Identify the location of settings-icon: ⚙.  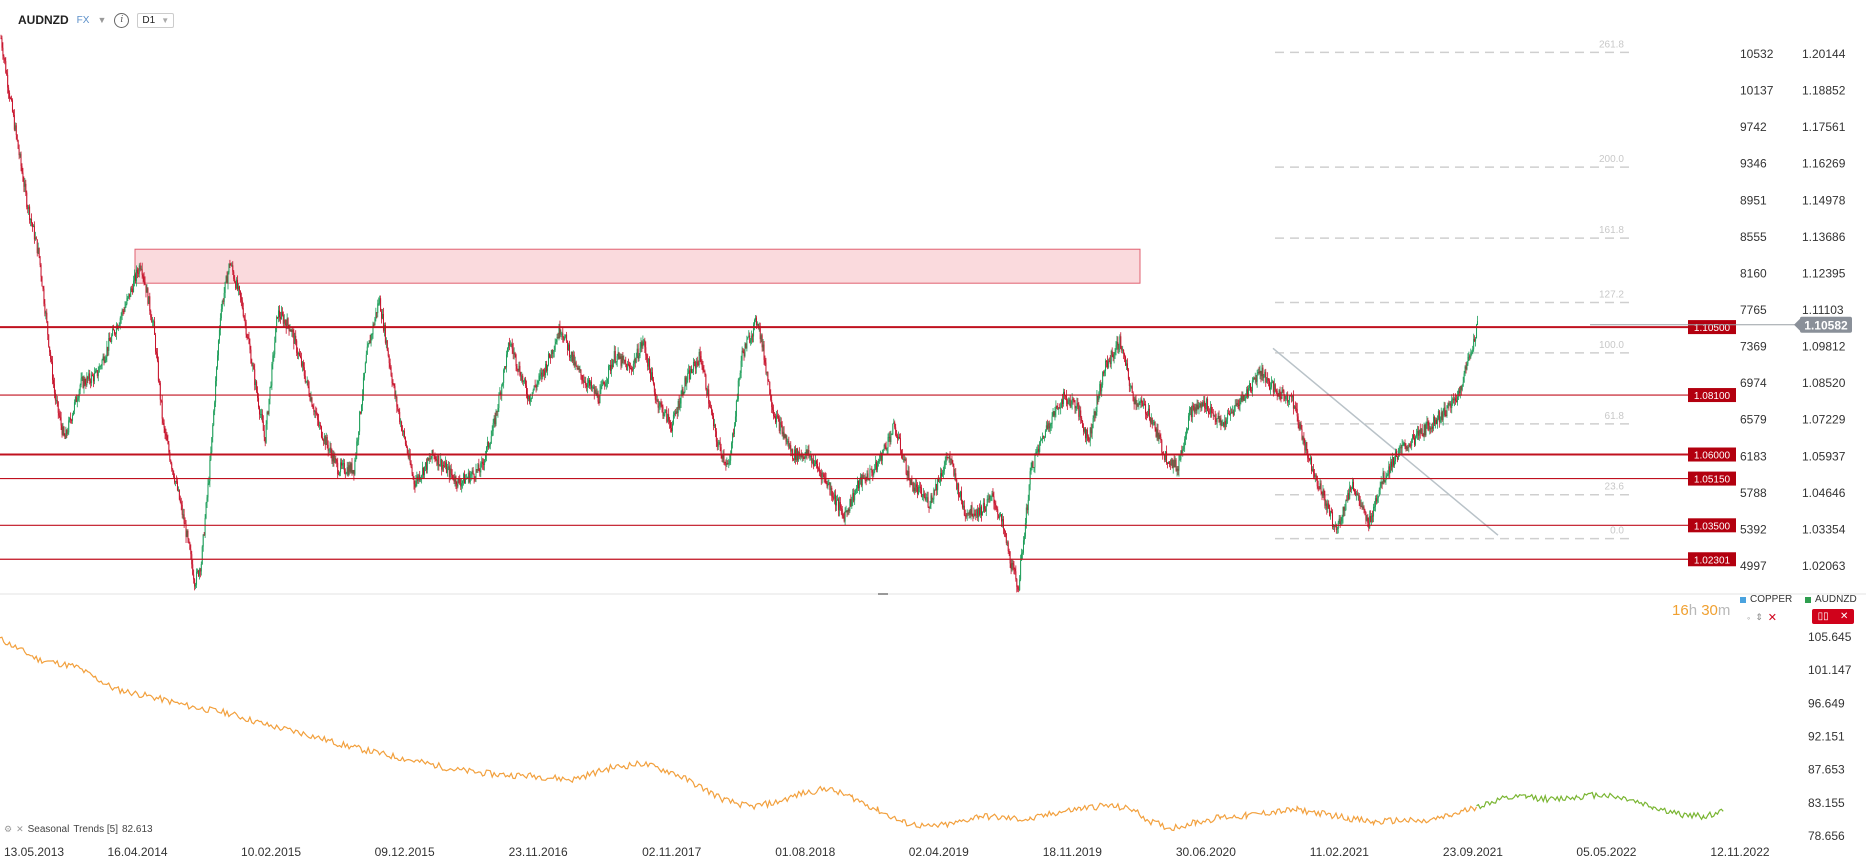
(8, 829).